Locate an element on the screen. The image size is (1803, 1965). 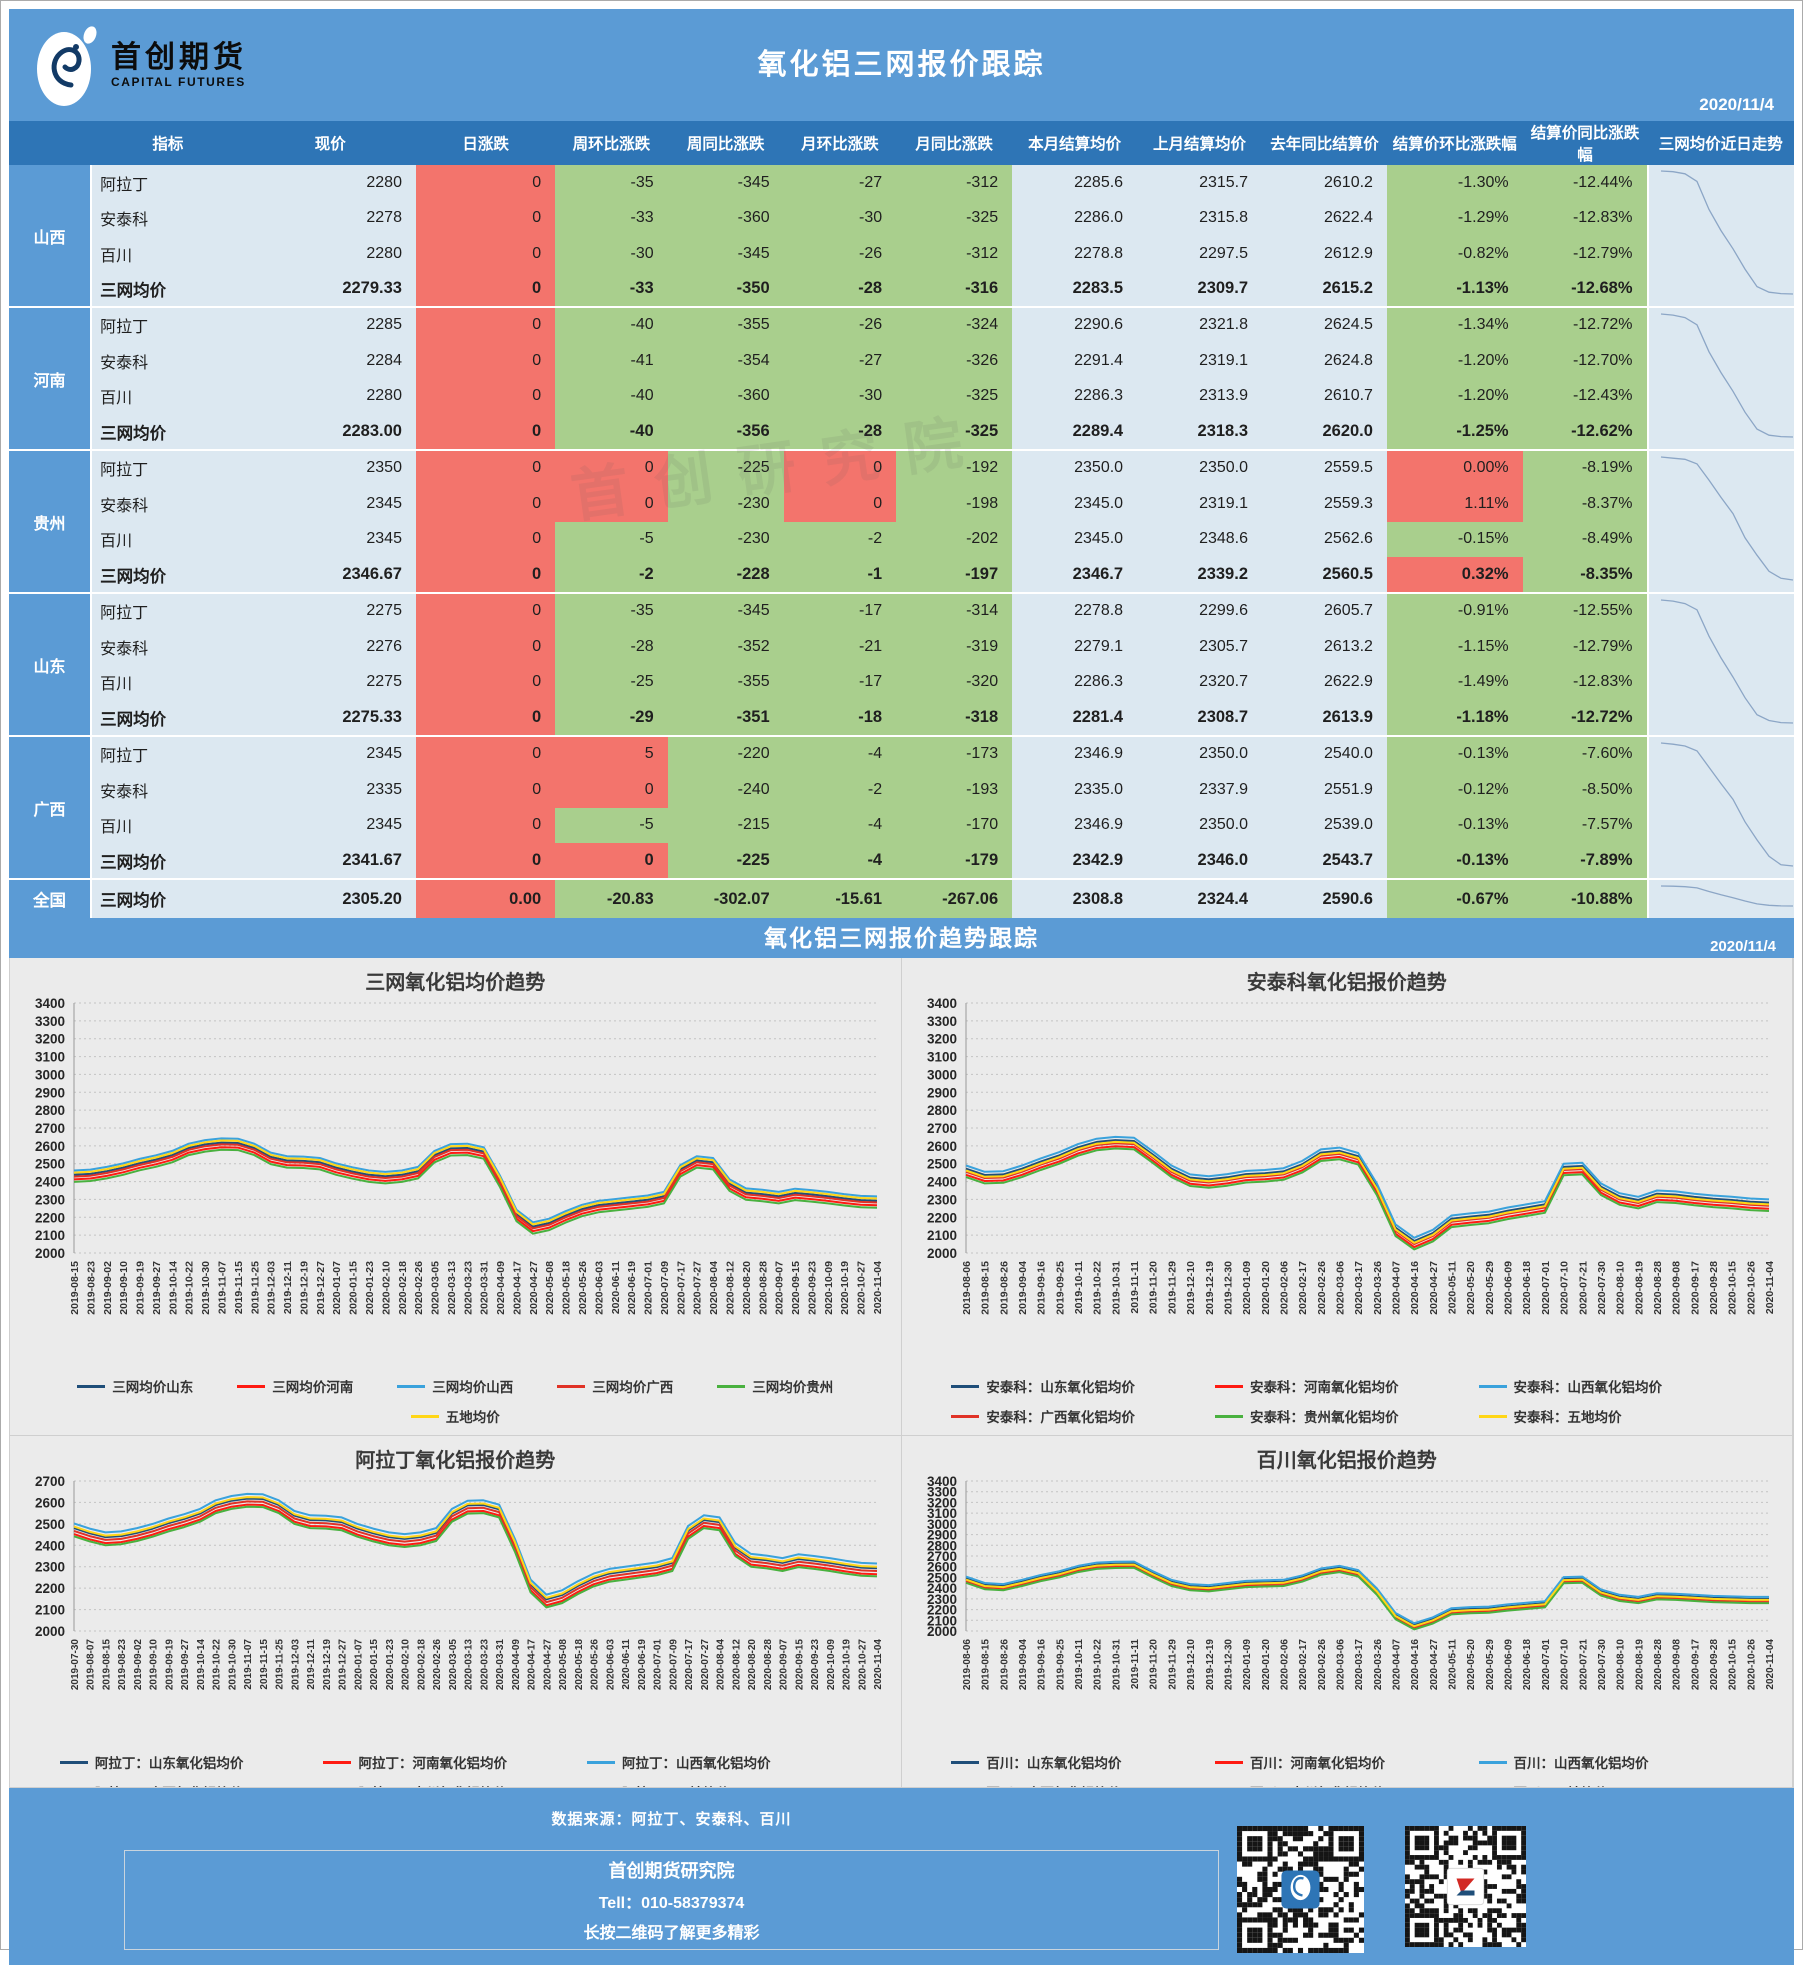
value-cell: -325 is located at coordinates (954, 432).